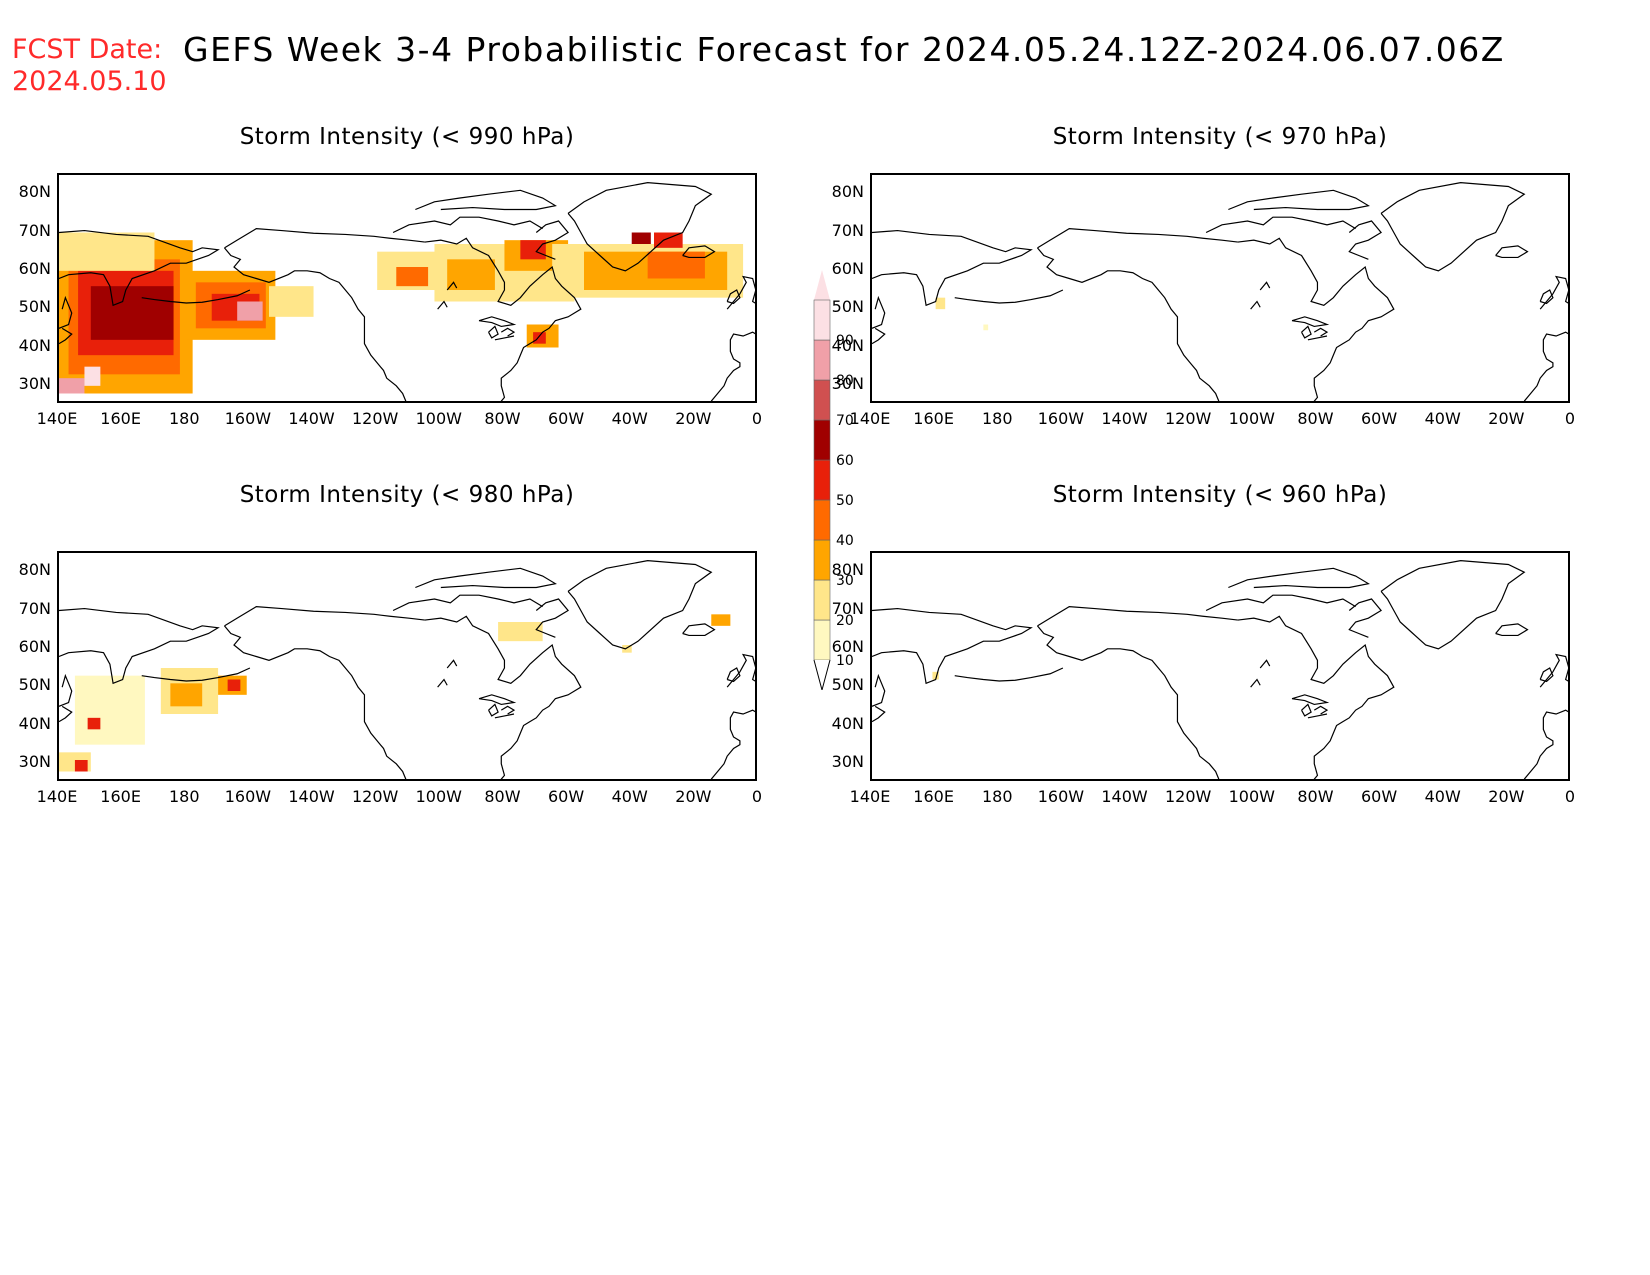 The image size is (1650, 1275). Describe the element at coordinates (34, 383) in the screenshot. I see `lat-tick-label: 30N` at that location.